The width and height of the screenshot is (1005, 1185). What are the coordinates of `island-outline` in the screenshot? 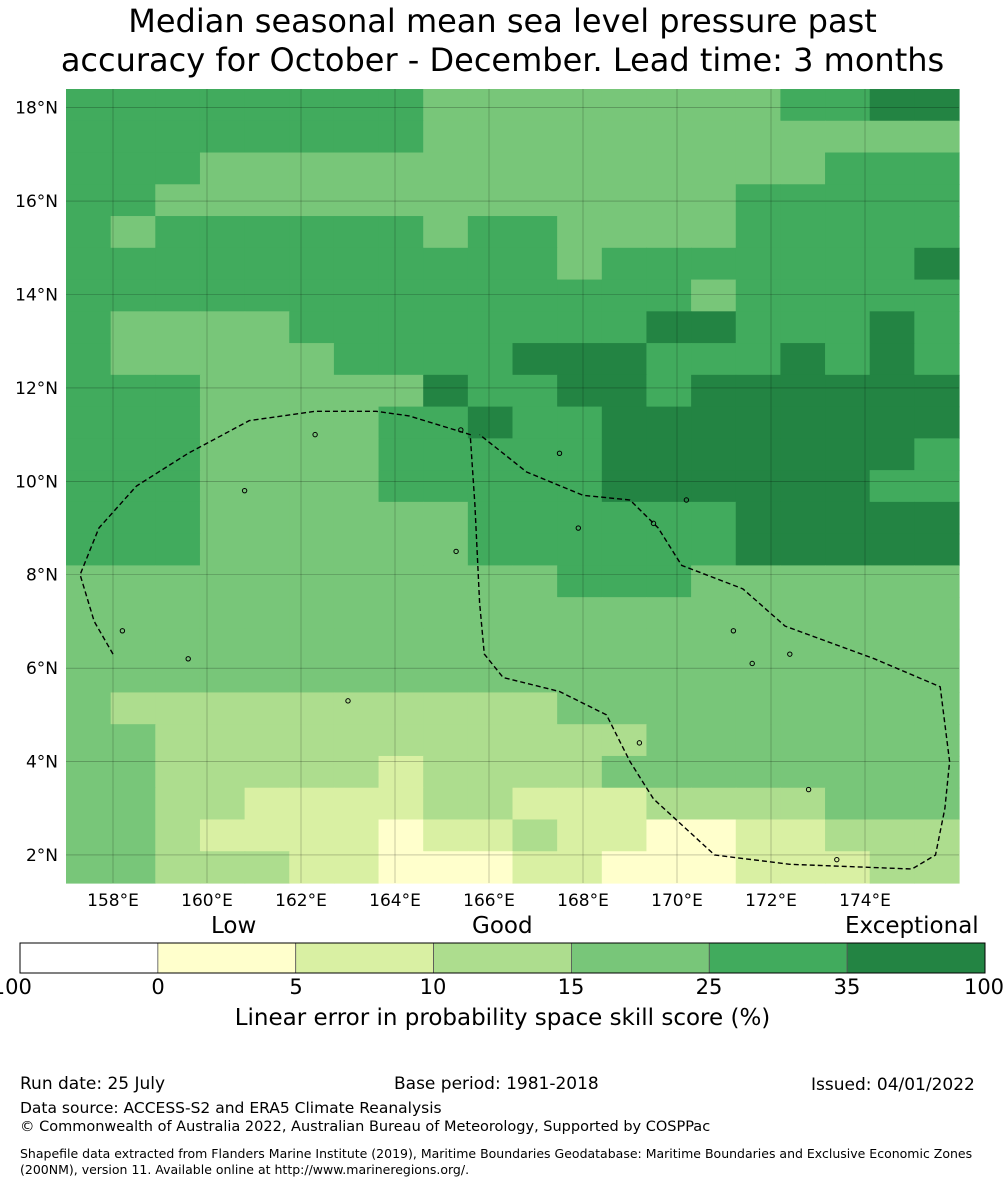 It's located at (188, 659).